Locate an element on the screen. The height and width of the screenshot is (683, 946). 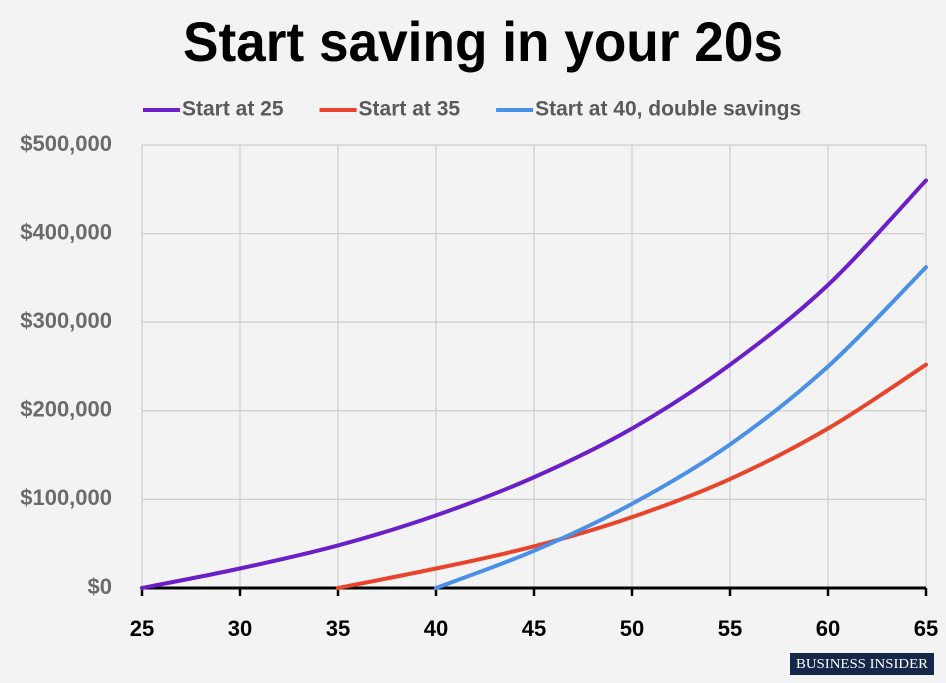
y-tick-label: $100,000 is located at coordinates (66, 497).